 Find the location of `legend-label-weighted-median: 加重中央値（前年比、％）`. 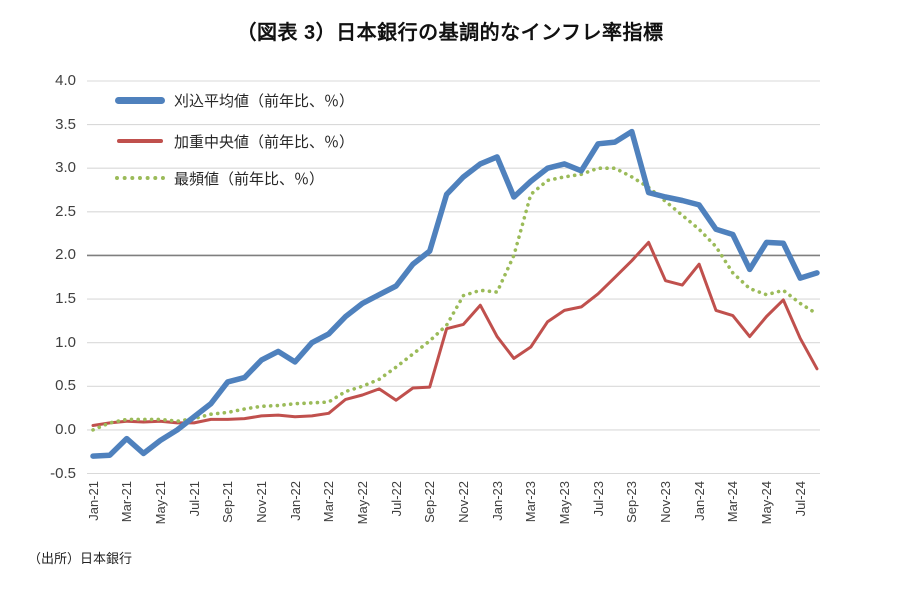

legend-label-weighted-median: 加重中央値（前年比、％） is located at coordinates (264, 142).